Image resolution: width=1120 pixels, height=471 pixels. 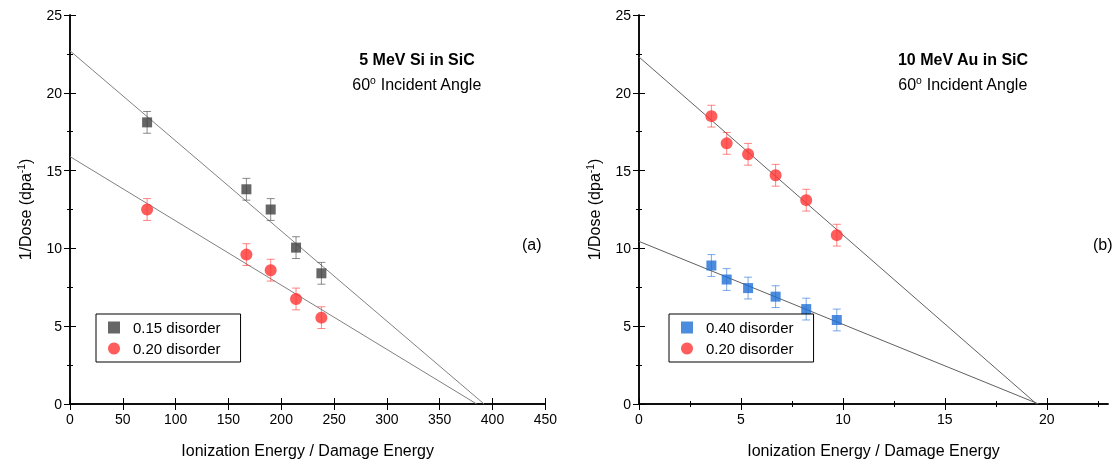 I want to click on x-tick-label: 20, so click(x=1047, y=419).